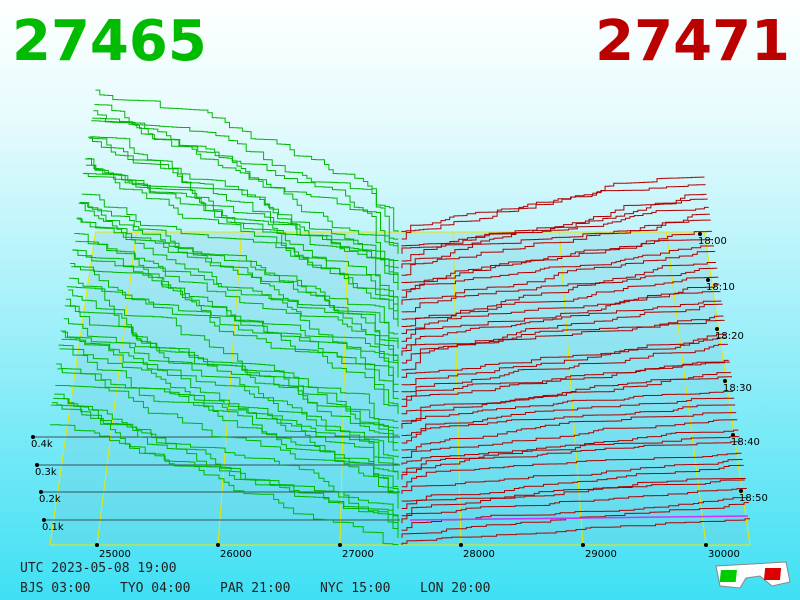 The image size is (800, 600). Describe the element at coordinates (115, 554) in the screenshot. I see `price-label: 25000` at that location.